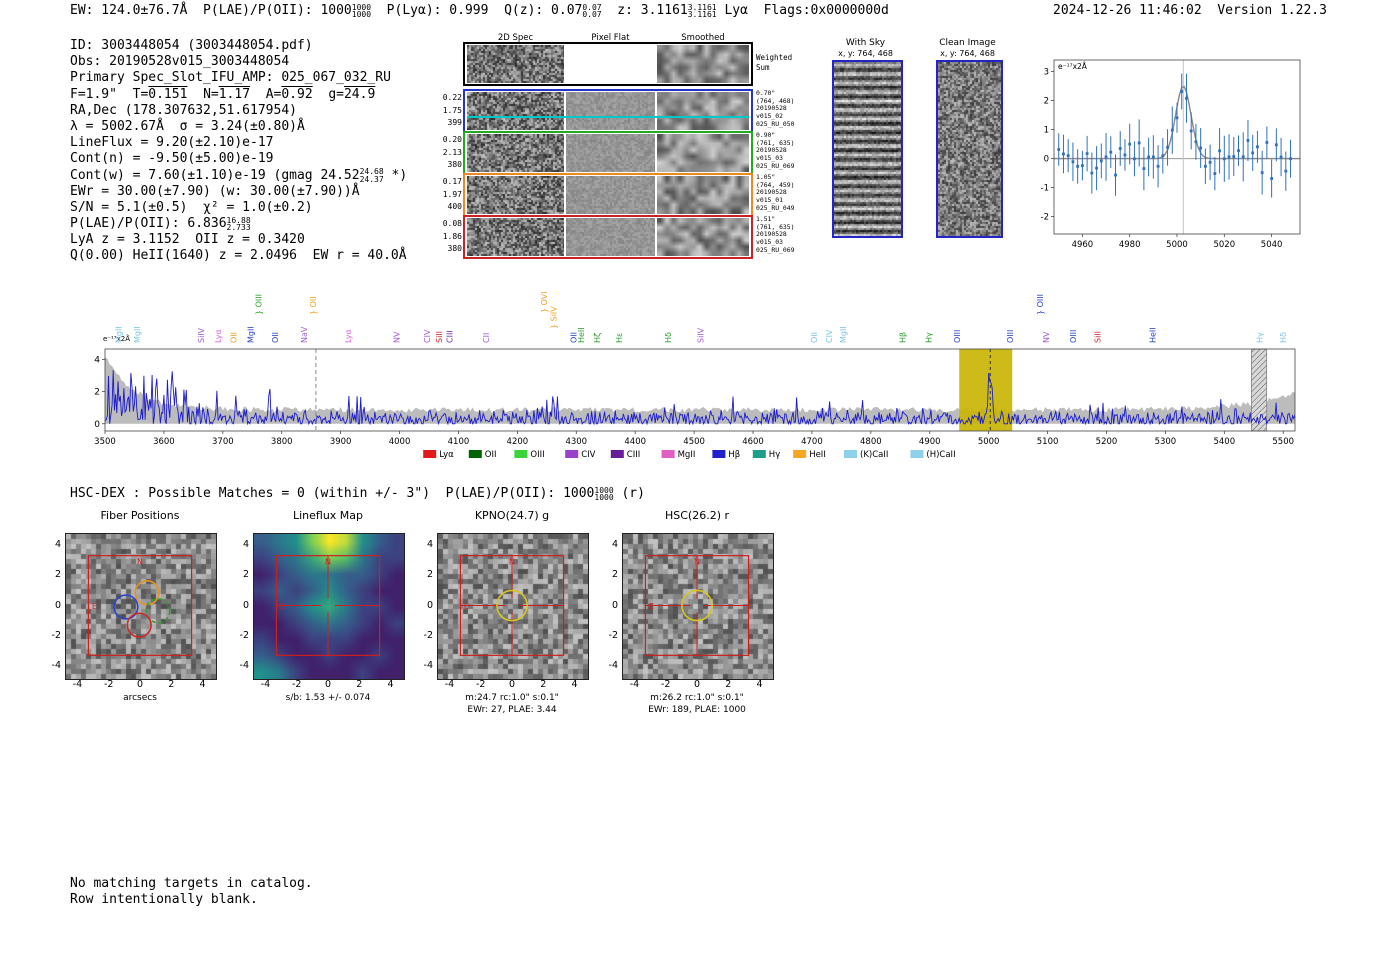 The image size is (1400, 953). Describe the element at coordinates (180, 62) in the screenshot. I see `info-line-2: Obs: 20190528v015_3003448054` at that location.